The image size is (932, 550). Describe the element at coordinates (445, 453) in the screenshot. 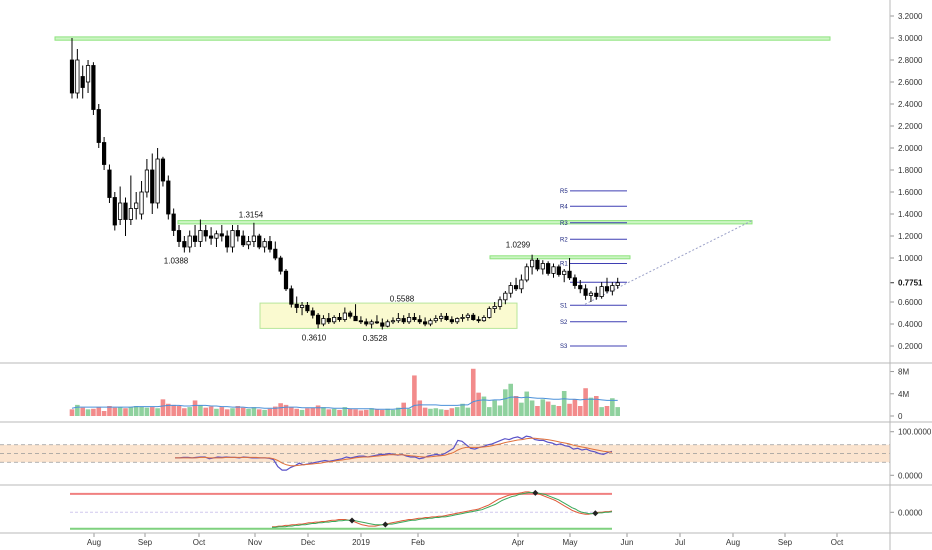

I see `rsi-pane` at that location.